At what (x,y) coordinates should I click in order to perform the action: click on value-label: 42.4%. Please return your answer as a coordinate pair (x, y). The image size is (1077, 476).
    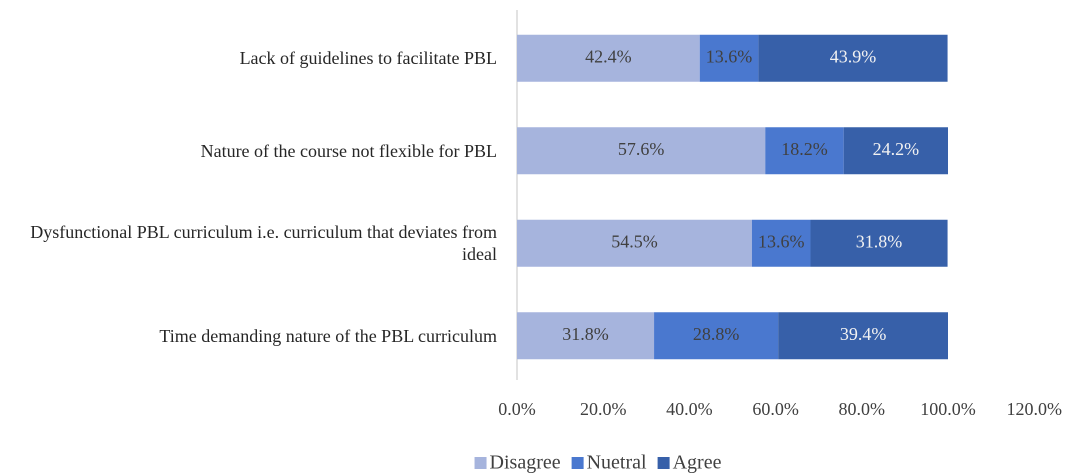
    Looking at the image, I should click on (608, 56).